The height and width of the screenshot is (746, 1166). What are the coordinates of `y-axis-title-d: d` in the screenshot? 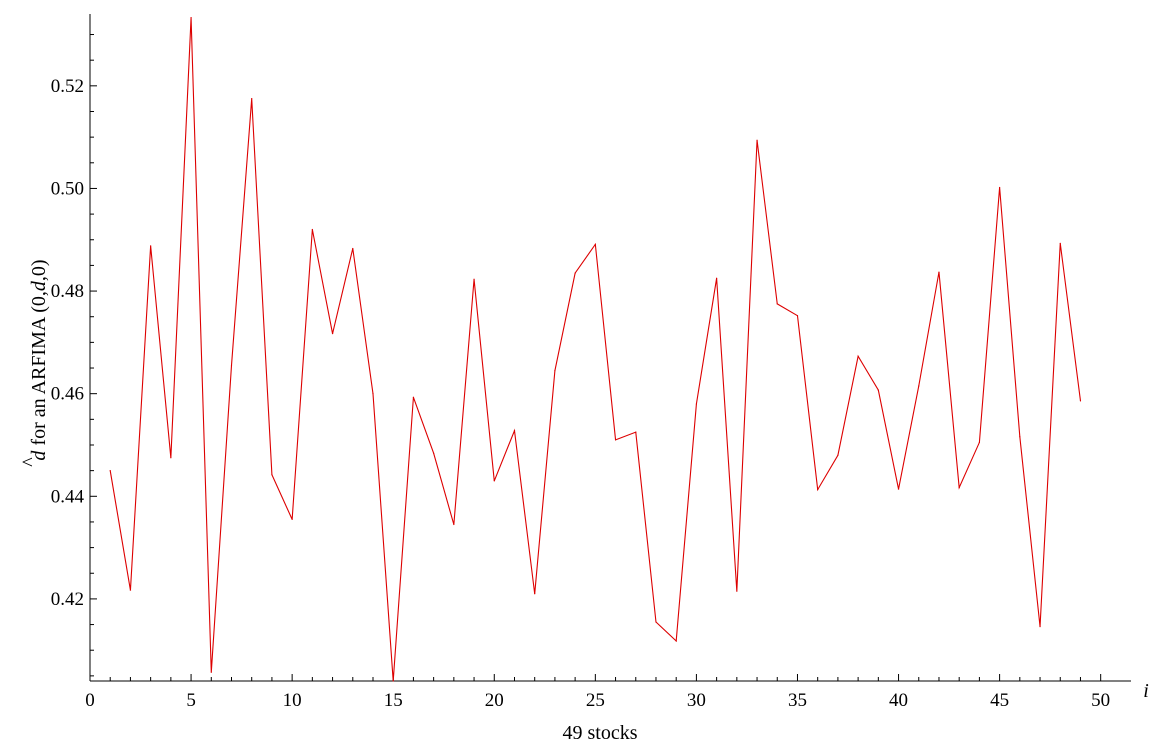 It's located at (39, 455).